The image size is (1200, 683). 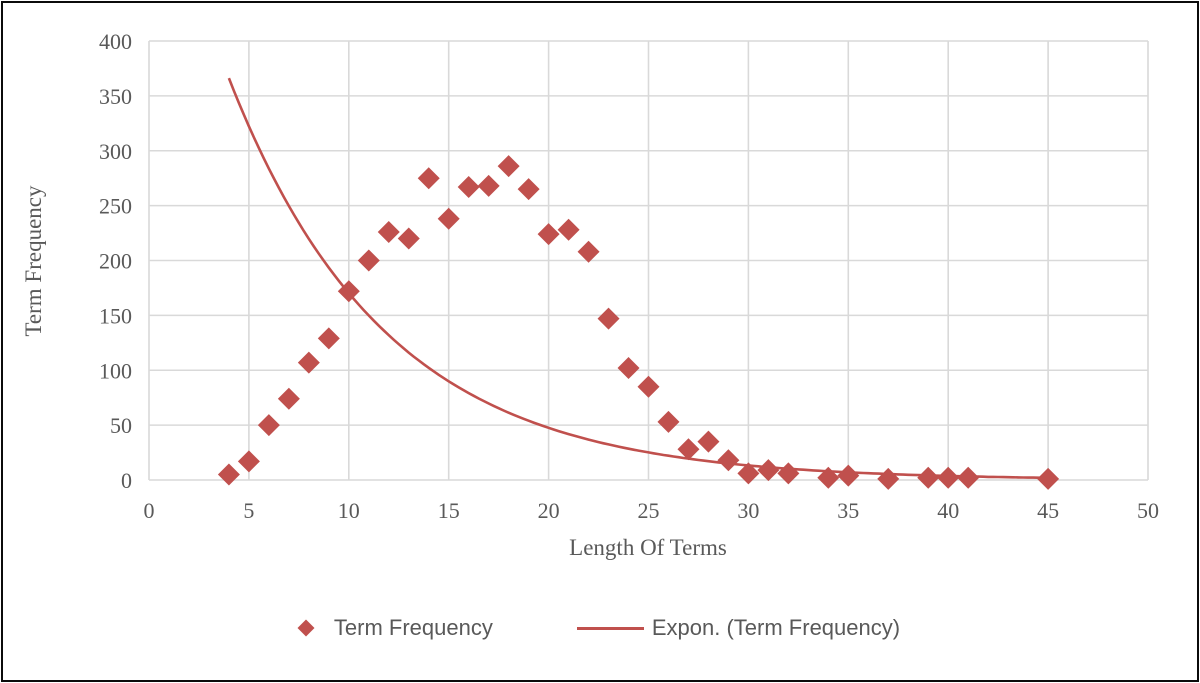 I want to click on x-tick-label: 20, so click(x=549, y=510).